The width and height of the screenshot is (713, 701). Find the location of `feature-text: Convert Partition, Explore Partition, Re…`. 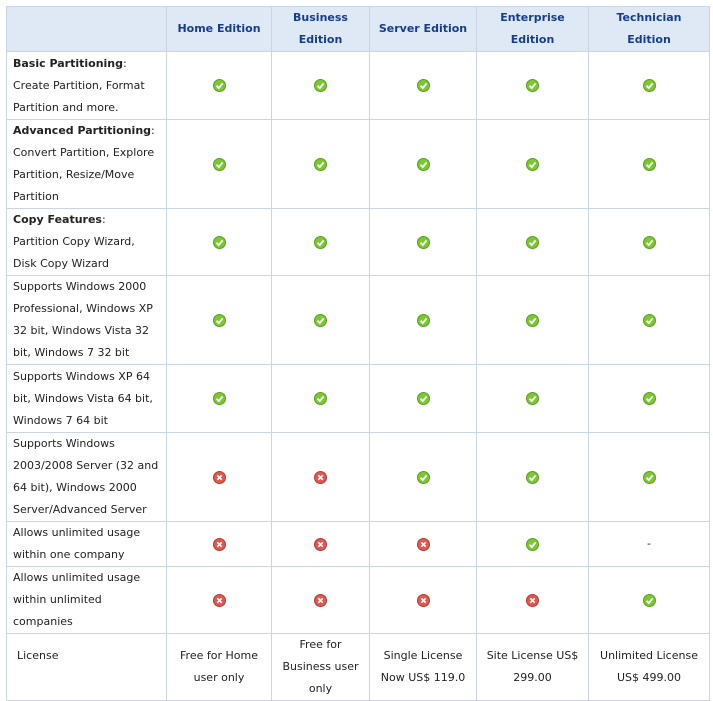

feature-text: Convert Partition, Explore Partition, Re… is located at coordinates (84, 174).